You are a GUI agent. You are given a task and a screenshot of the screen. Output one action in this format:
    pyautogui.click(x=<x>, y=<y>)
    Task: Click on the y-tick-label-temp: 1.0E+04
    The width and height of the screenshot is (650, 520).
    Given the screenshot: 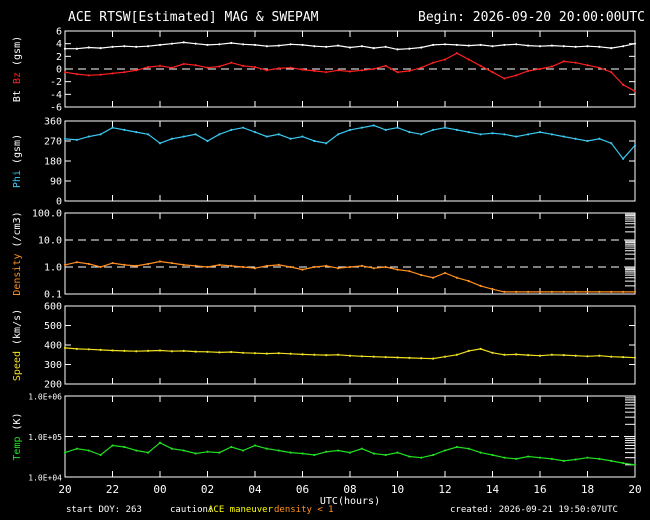 What is the action you would take?
    pyautogui.click(x=45, y=478)
    